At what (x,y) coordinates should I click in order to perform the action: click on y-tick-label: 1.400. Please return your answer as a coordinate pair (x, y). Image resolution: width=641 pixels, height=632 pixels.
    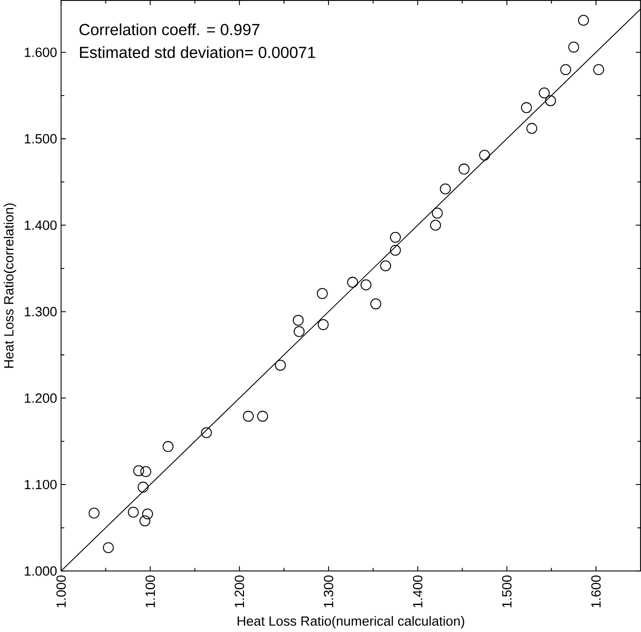
    Looking at the image, I should click on (40, 225).